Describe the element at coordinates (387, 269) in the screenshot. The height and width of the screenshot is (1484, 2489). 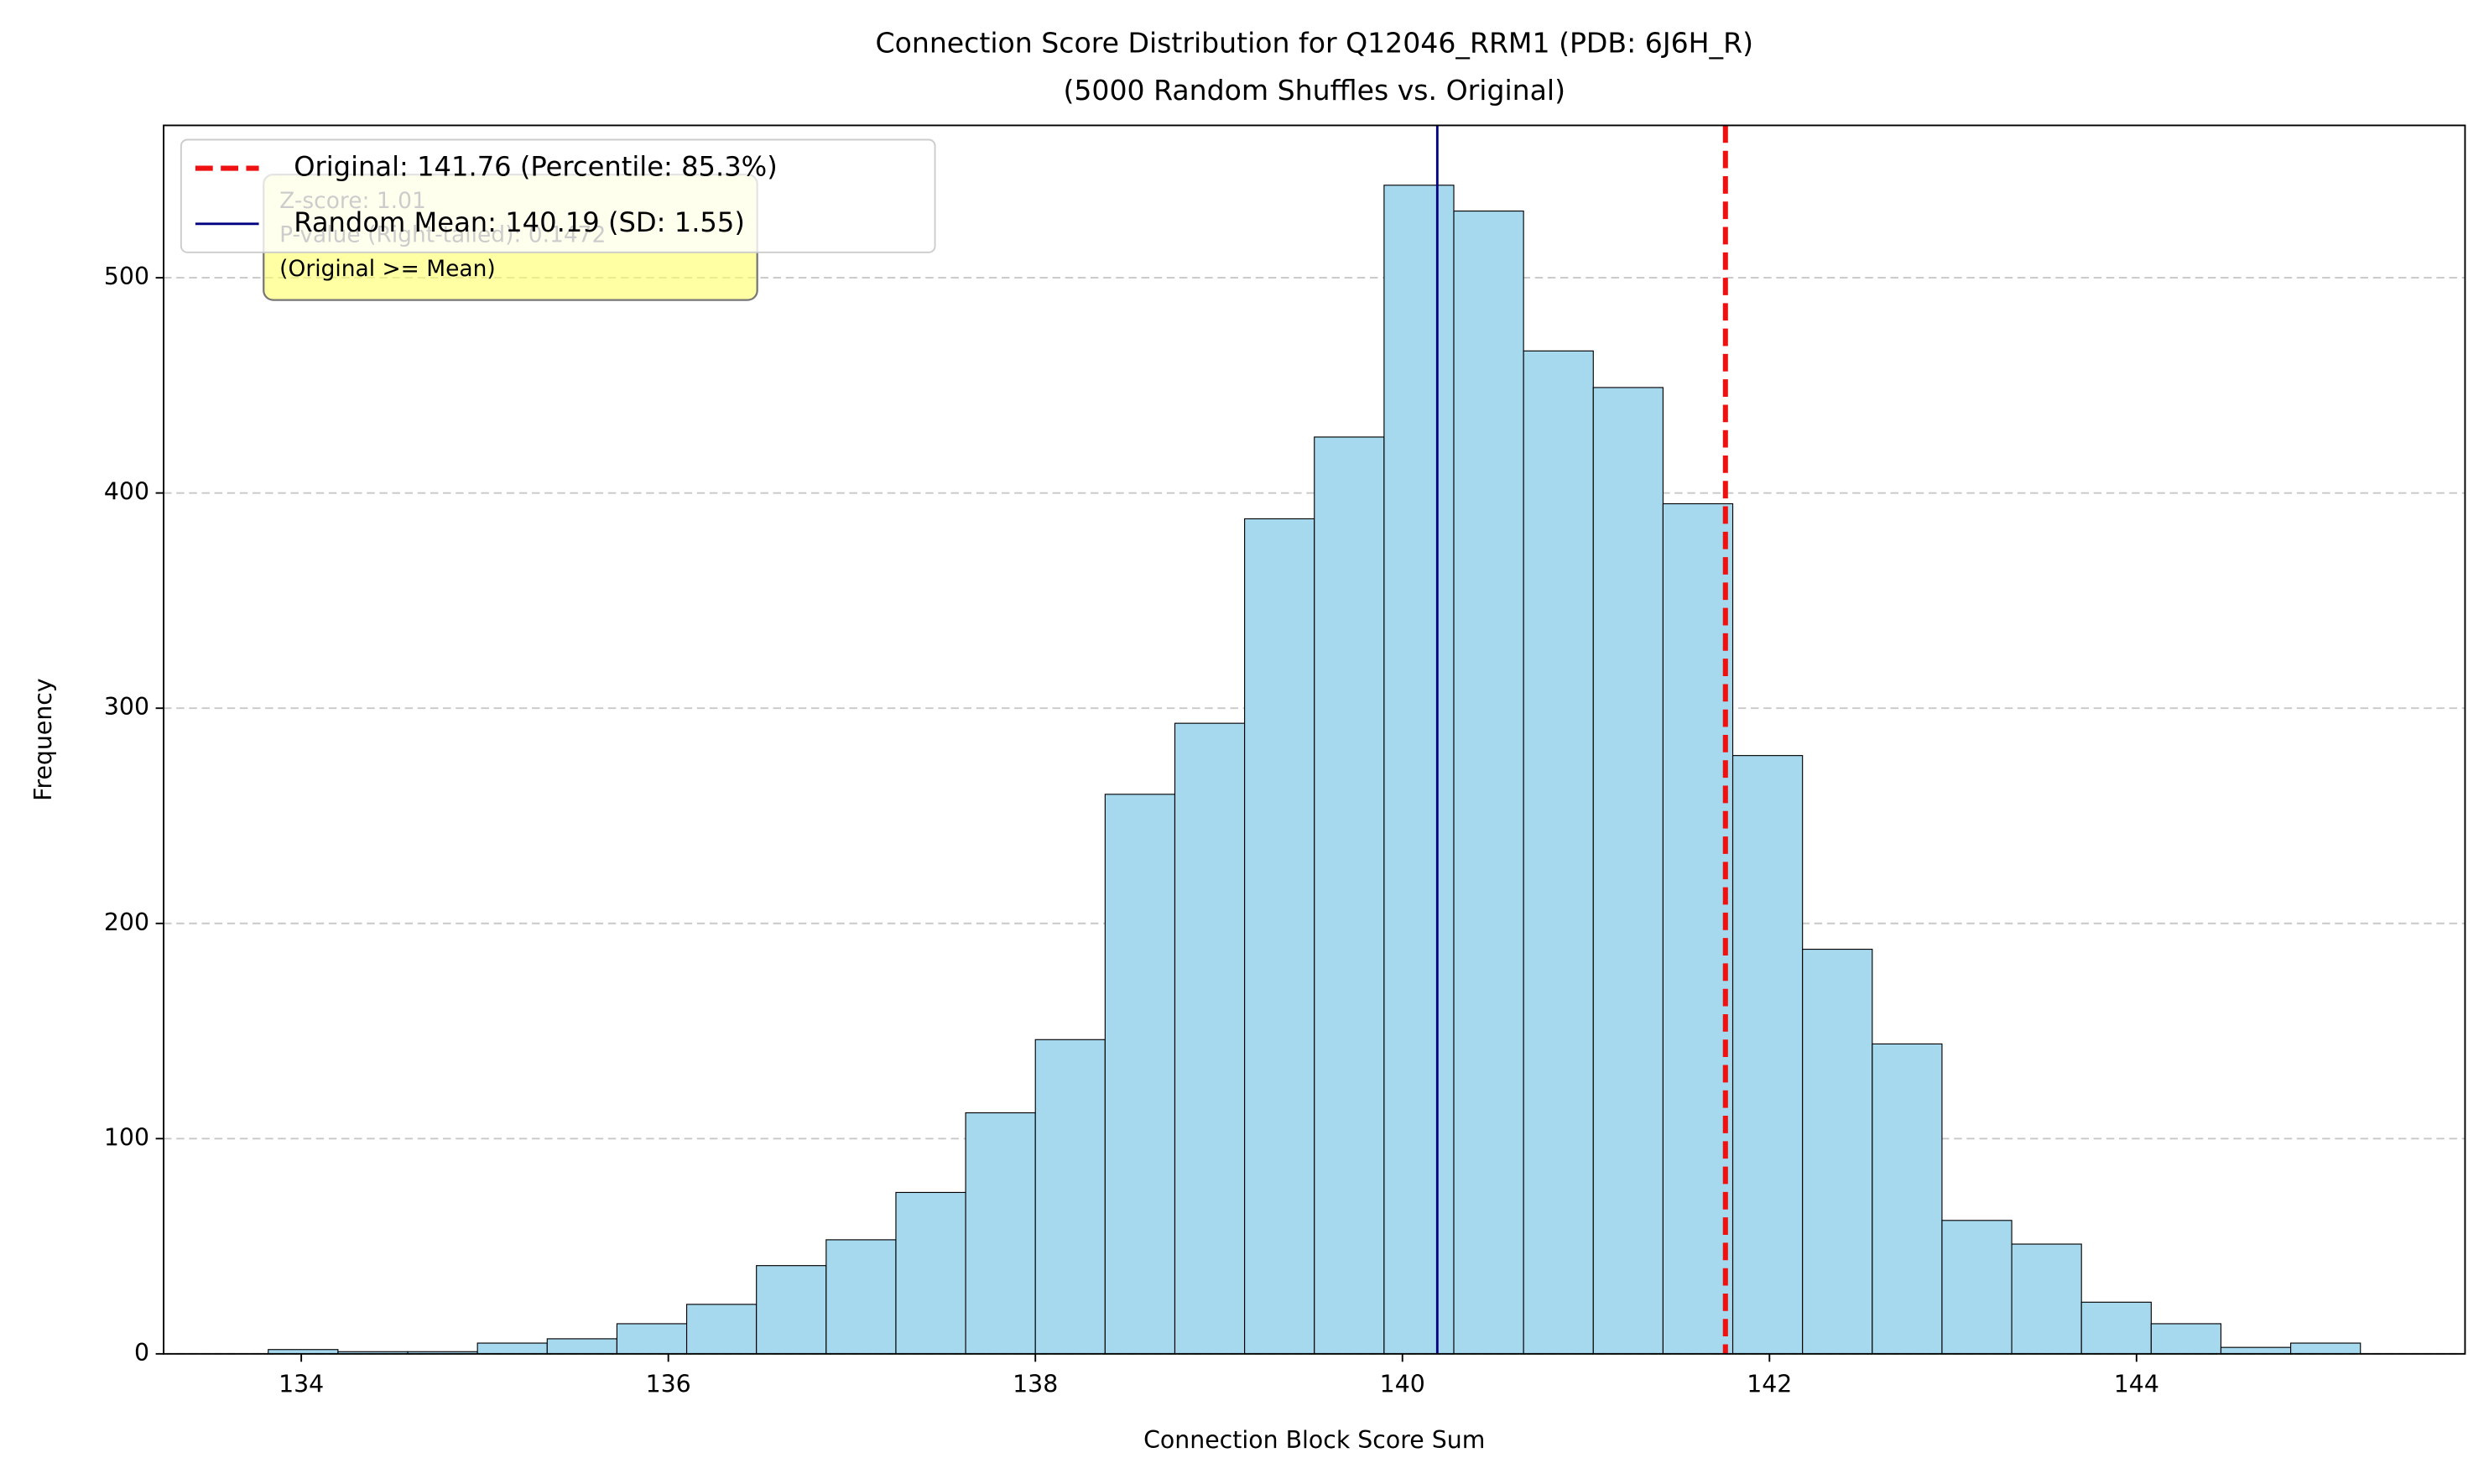
I see `annotation-text: (Original >= Mean)` at that location.